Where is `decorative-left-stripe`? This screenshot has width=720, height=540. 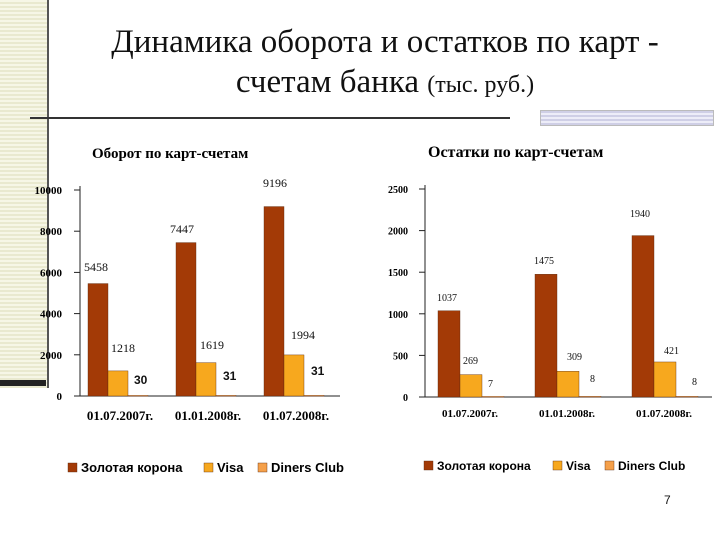 decorative-left-stripe is located at coordinates (24, 194).